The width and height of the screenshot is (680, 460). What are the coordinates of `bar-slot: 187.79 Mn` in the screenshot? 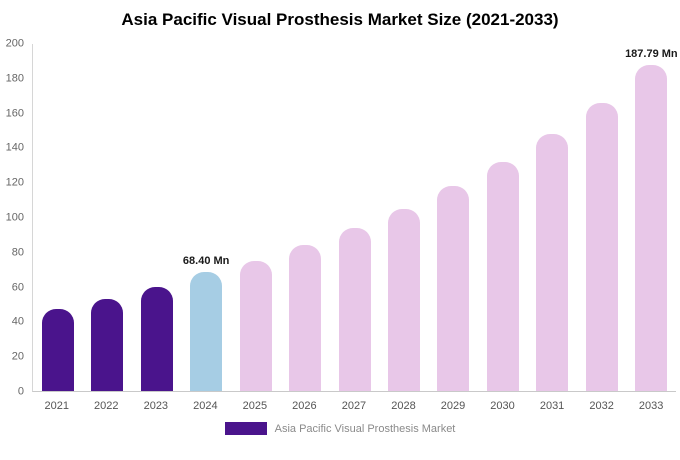 It's located at (651, 217).